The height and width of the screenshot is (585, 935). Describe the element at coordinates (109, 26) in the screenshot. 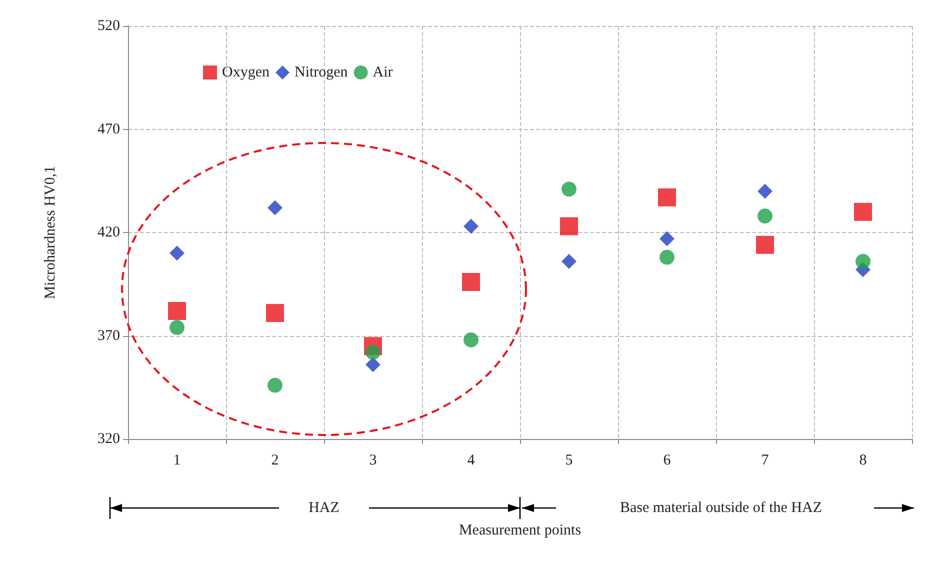

I see `y-tick-label: 520` at that location.